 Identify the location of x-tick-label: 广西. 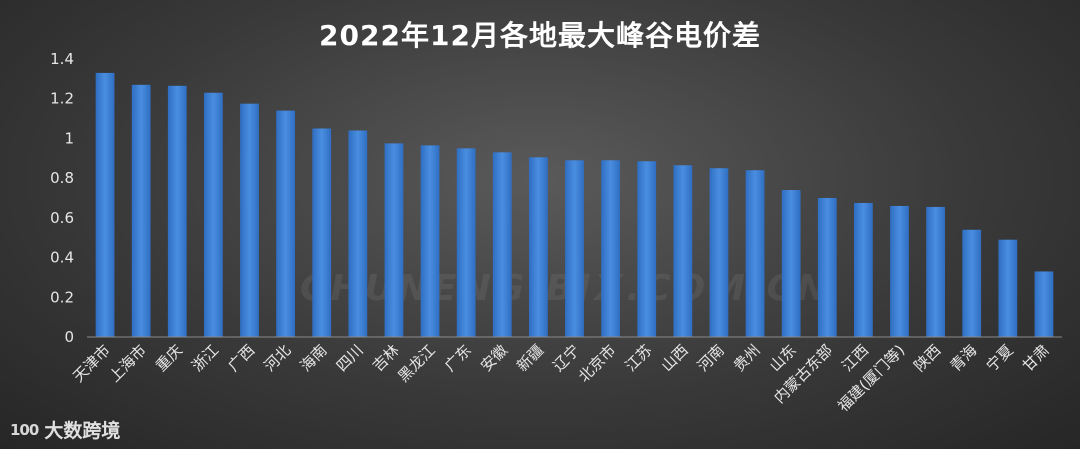
(241, 358).